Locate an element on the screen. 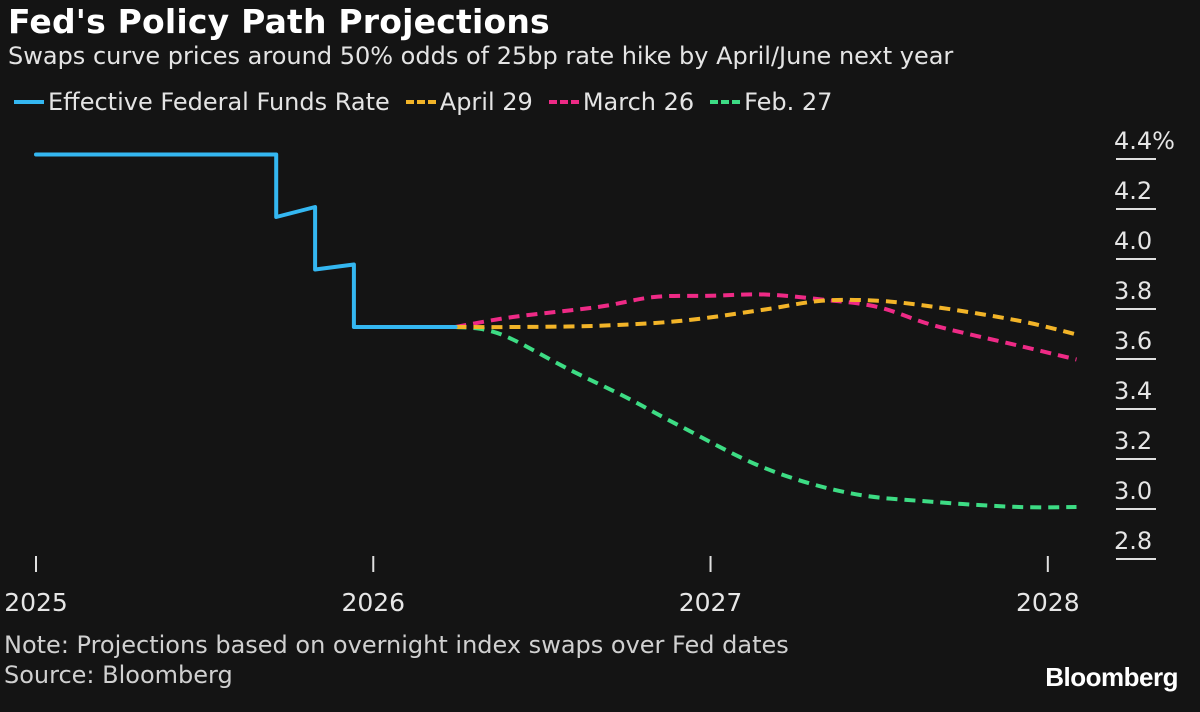  y-tick-label-7: 3.0 is located at coordinates (1133, 491).